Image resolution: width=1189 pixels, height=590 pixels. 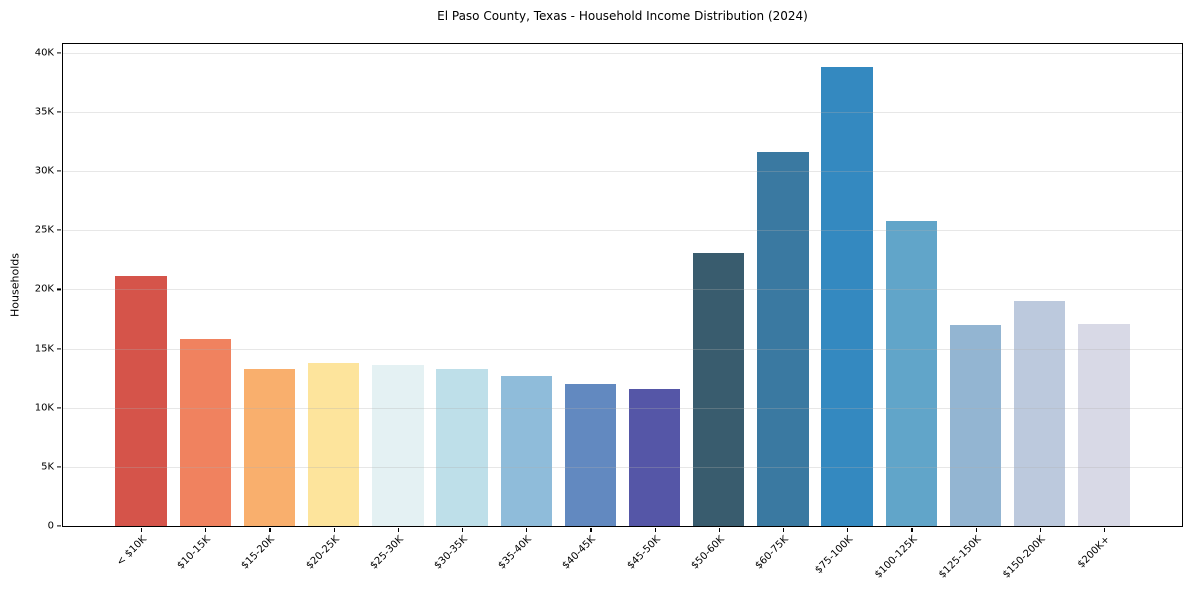 I want to click on bar-slot: $10-15K, so click(x=205, y=307).